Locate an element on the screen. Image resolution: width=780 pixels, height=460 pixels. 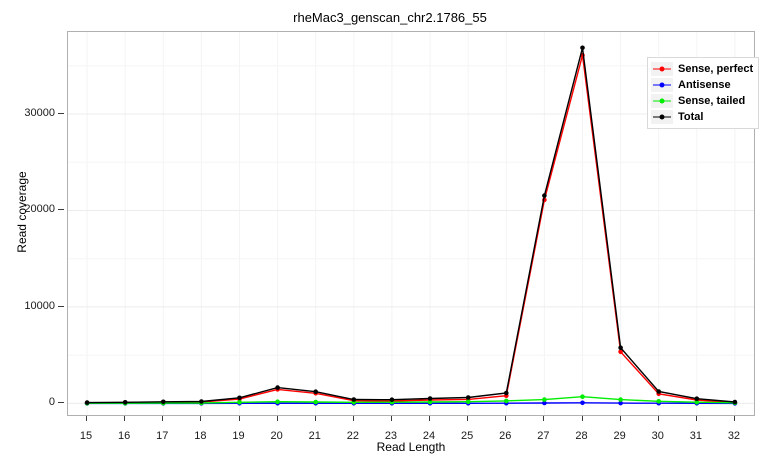
x-tick-label: 24 is located at coordinates (429, 436).